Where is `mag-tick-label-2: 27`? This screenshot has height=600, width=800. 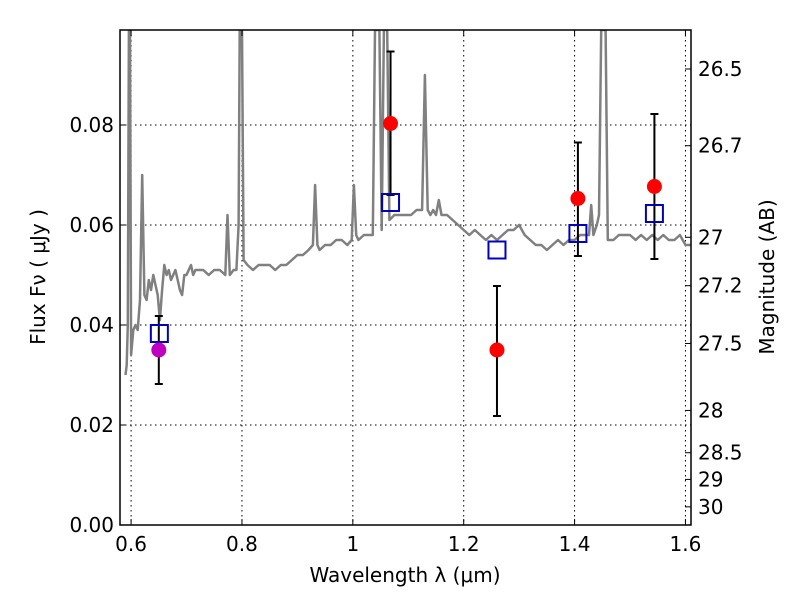
mag-tick-label-2: 27 is located at coordinates (710, 237).